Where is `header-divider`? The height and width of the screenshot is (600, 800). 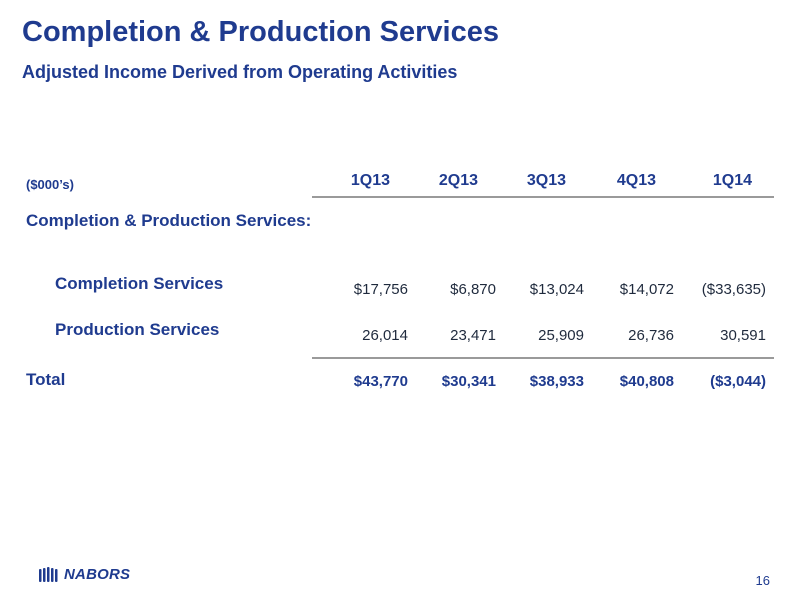 header-divider is located at coordinates (543, 197).